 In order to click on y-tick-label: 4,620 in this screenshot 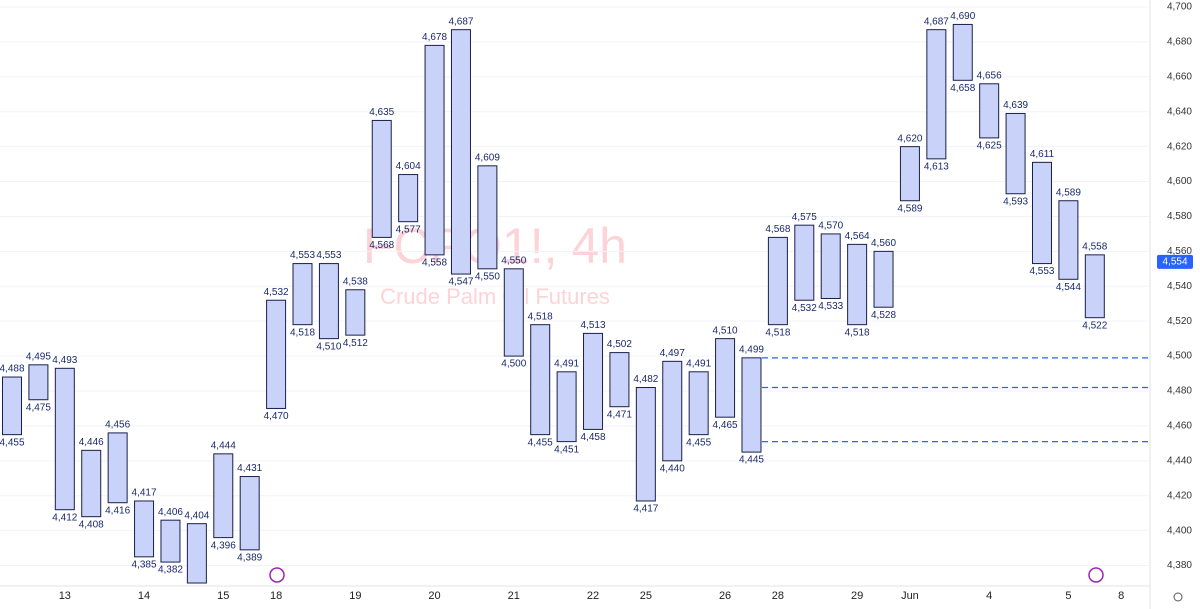, I will do `click(1179, 146)`.